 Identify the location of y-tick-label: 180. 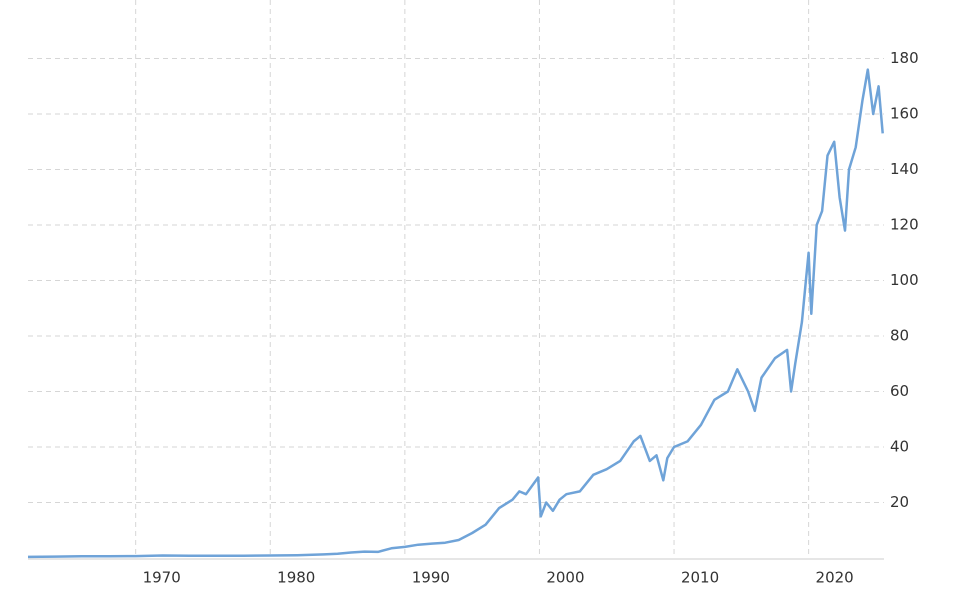
(904, 58).